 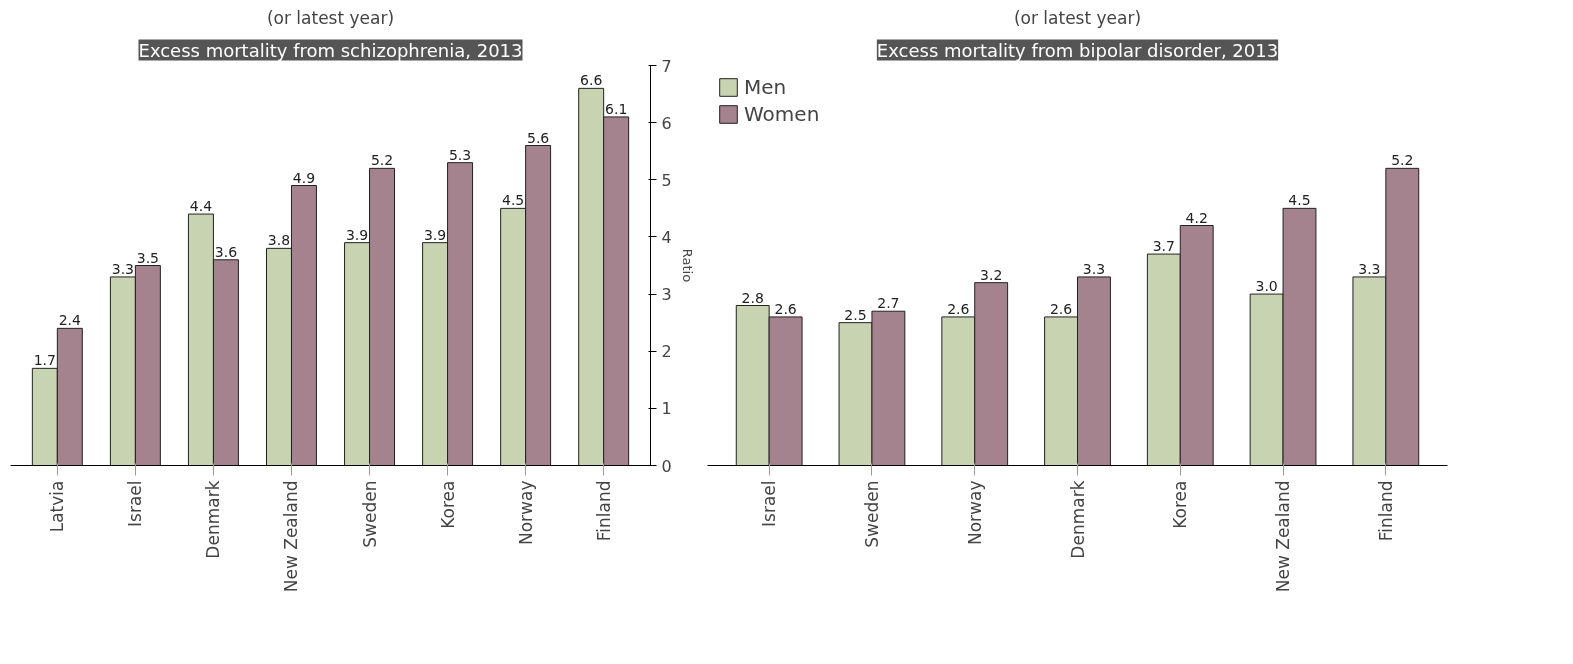 What do you see at coordinates (752, 297) in the screenshot?
I see `data-label: 2.8` at bounding box center [752, 297].